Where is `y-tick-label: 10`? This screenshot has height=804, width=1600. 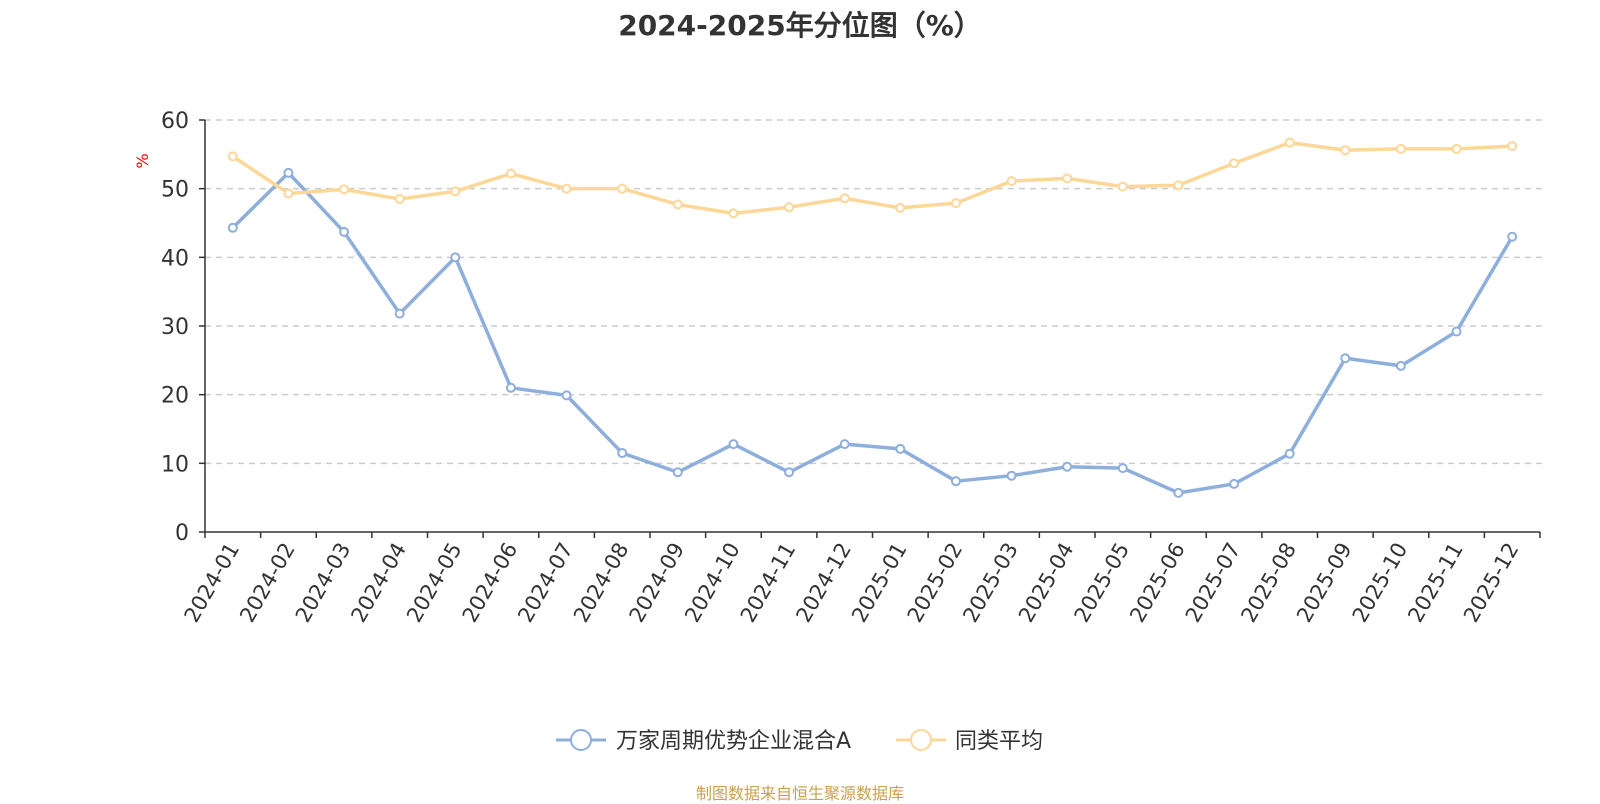 y-tick-label: 10 is located at coordinates (175, 464).